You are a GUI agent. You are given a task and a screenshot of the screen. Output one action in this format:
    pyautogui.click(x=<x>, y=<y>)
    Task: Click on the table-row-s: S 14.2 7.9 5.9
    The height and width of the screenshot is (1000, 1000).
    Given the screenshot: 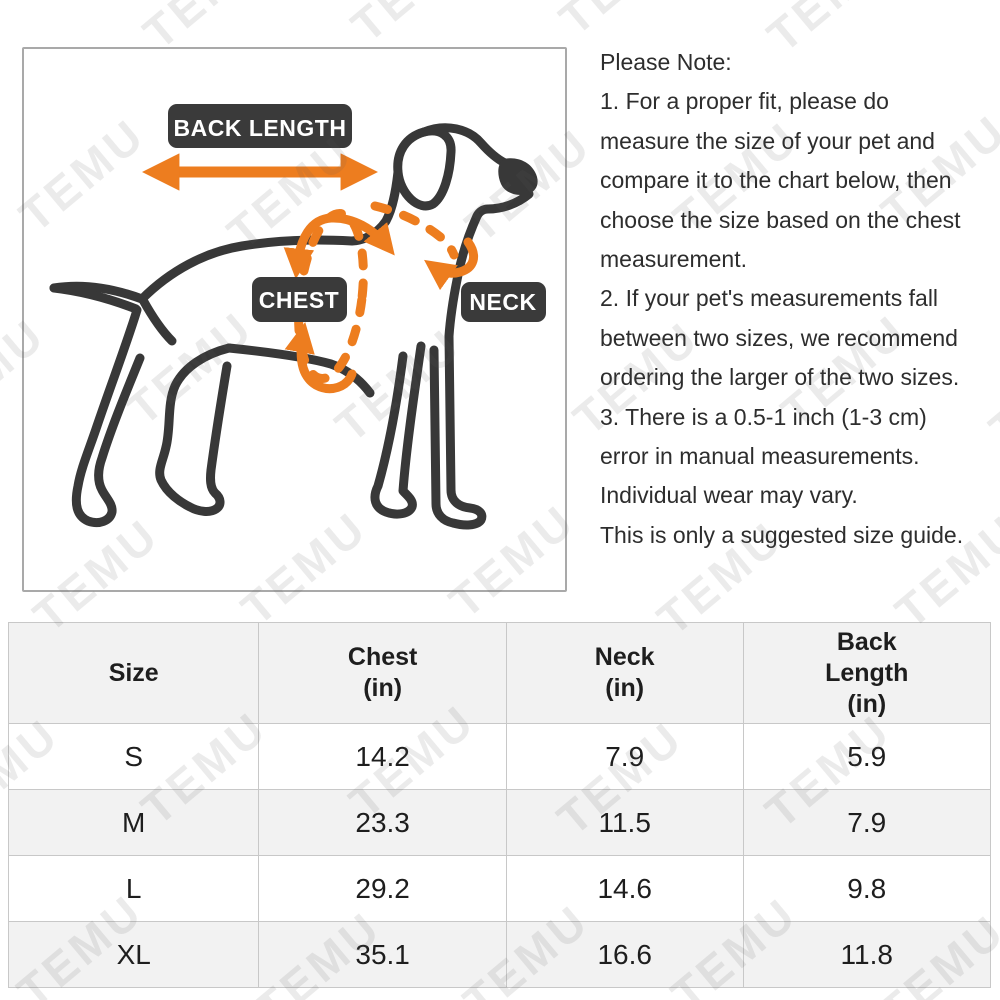 What is the action you would take?
    pyautogui.click(x=499, y=756)
    